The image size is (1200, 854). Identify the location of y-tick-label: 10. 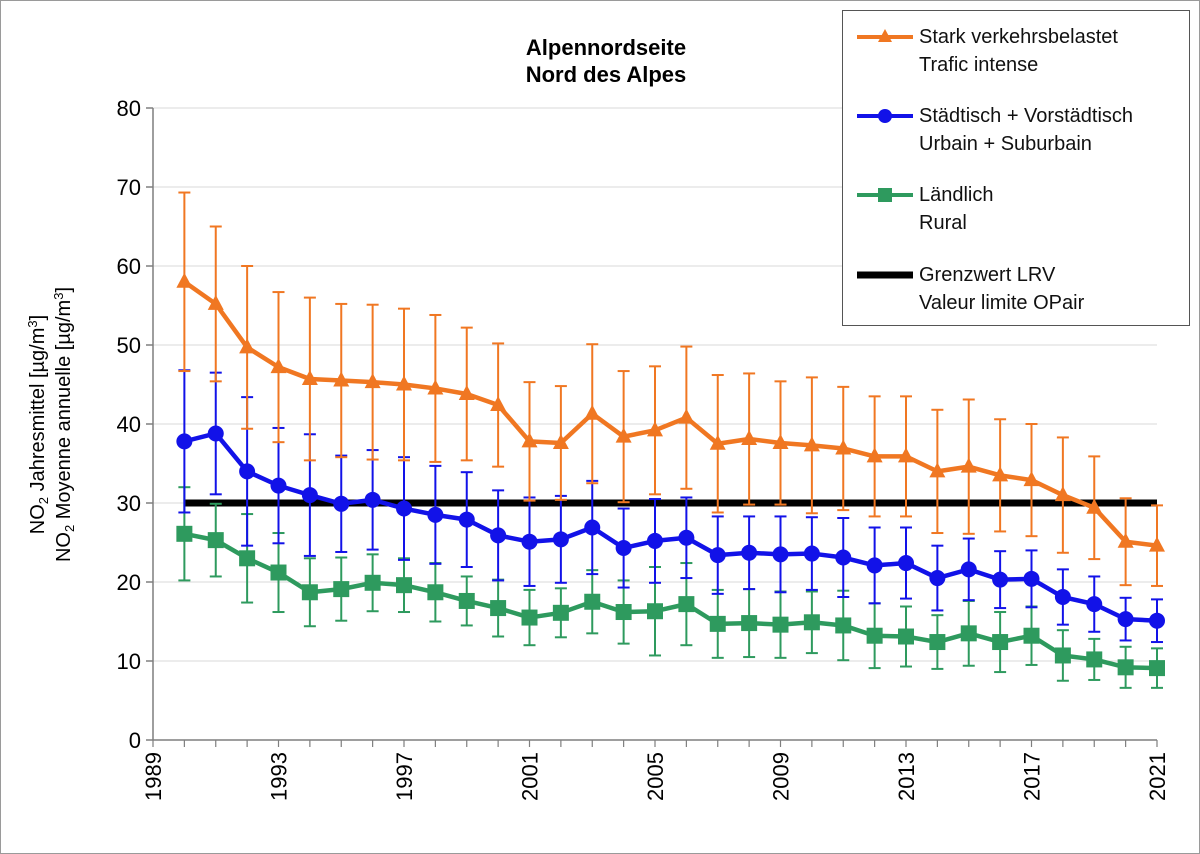
(129, 661).